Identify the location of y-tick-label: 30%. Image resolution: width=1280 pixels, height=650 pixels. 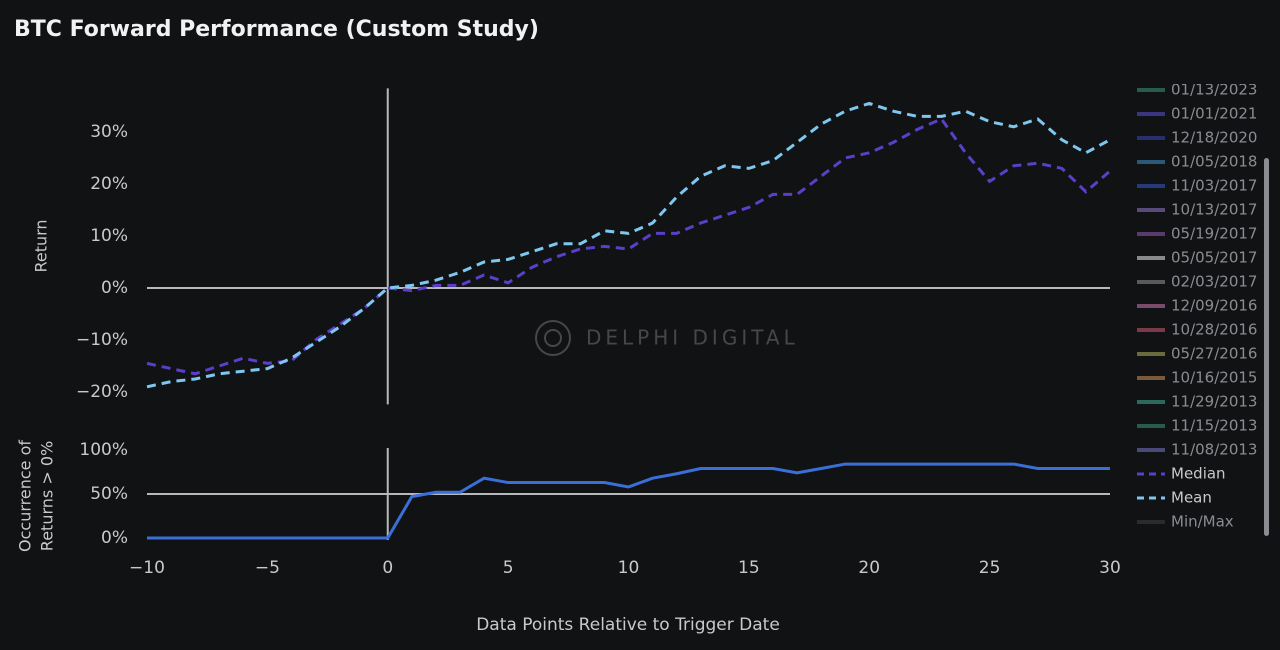
(109, 132).